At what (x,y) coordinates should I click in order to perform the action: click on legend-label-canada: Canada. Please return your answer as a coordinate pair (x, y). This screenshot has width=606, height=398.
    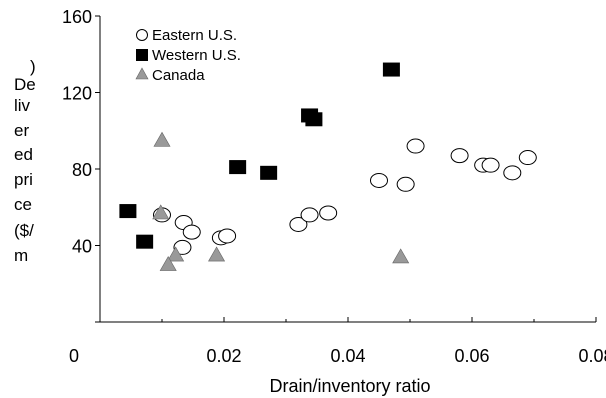
    Looking at the image, I should click on (178, 75).